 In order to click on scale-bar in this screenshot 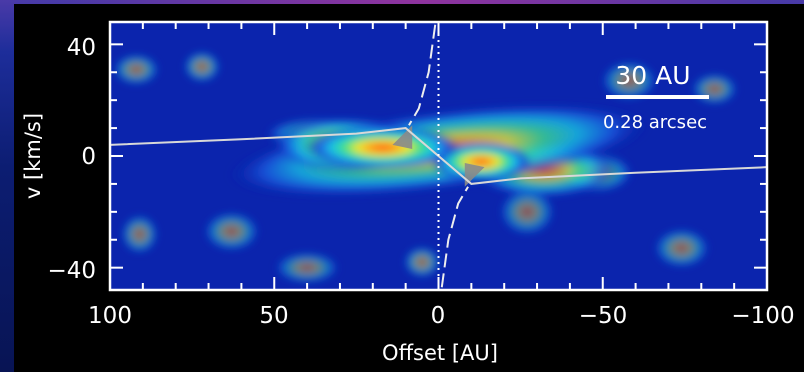, I will do `click(657, 97)`.